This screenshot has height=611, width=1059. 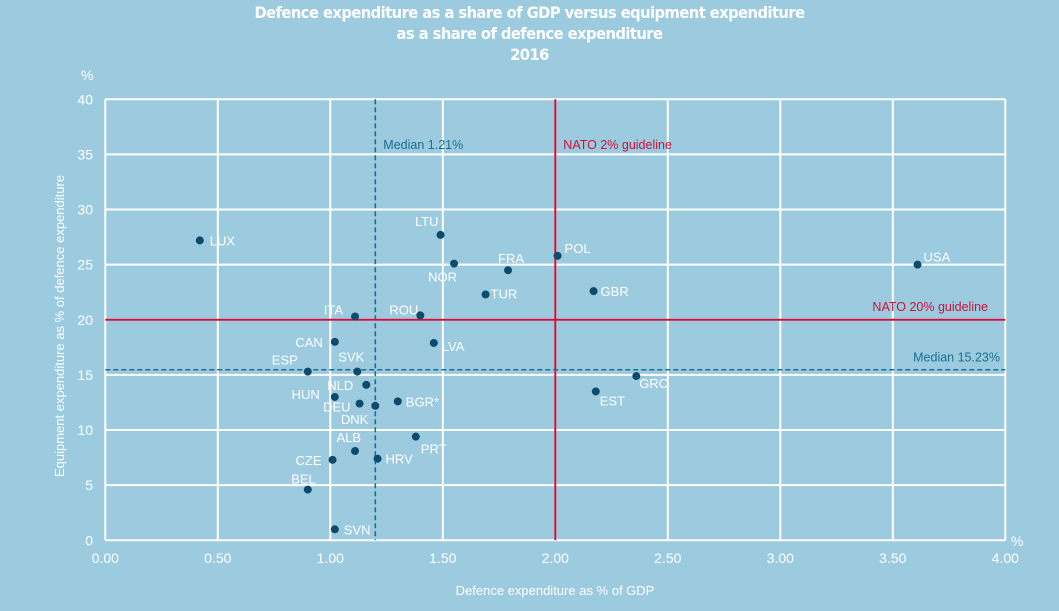 I want to click on point-label-svk: SVK, so click(x=351, y=357).